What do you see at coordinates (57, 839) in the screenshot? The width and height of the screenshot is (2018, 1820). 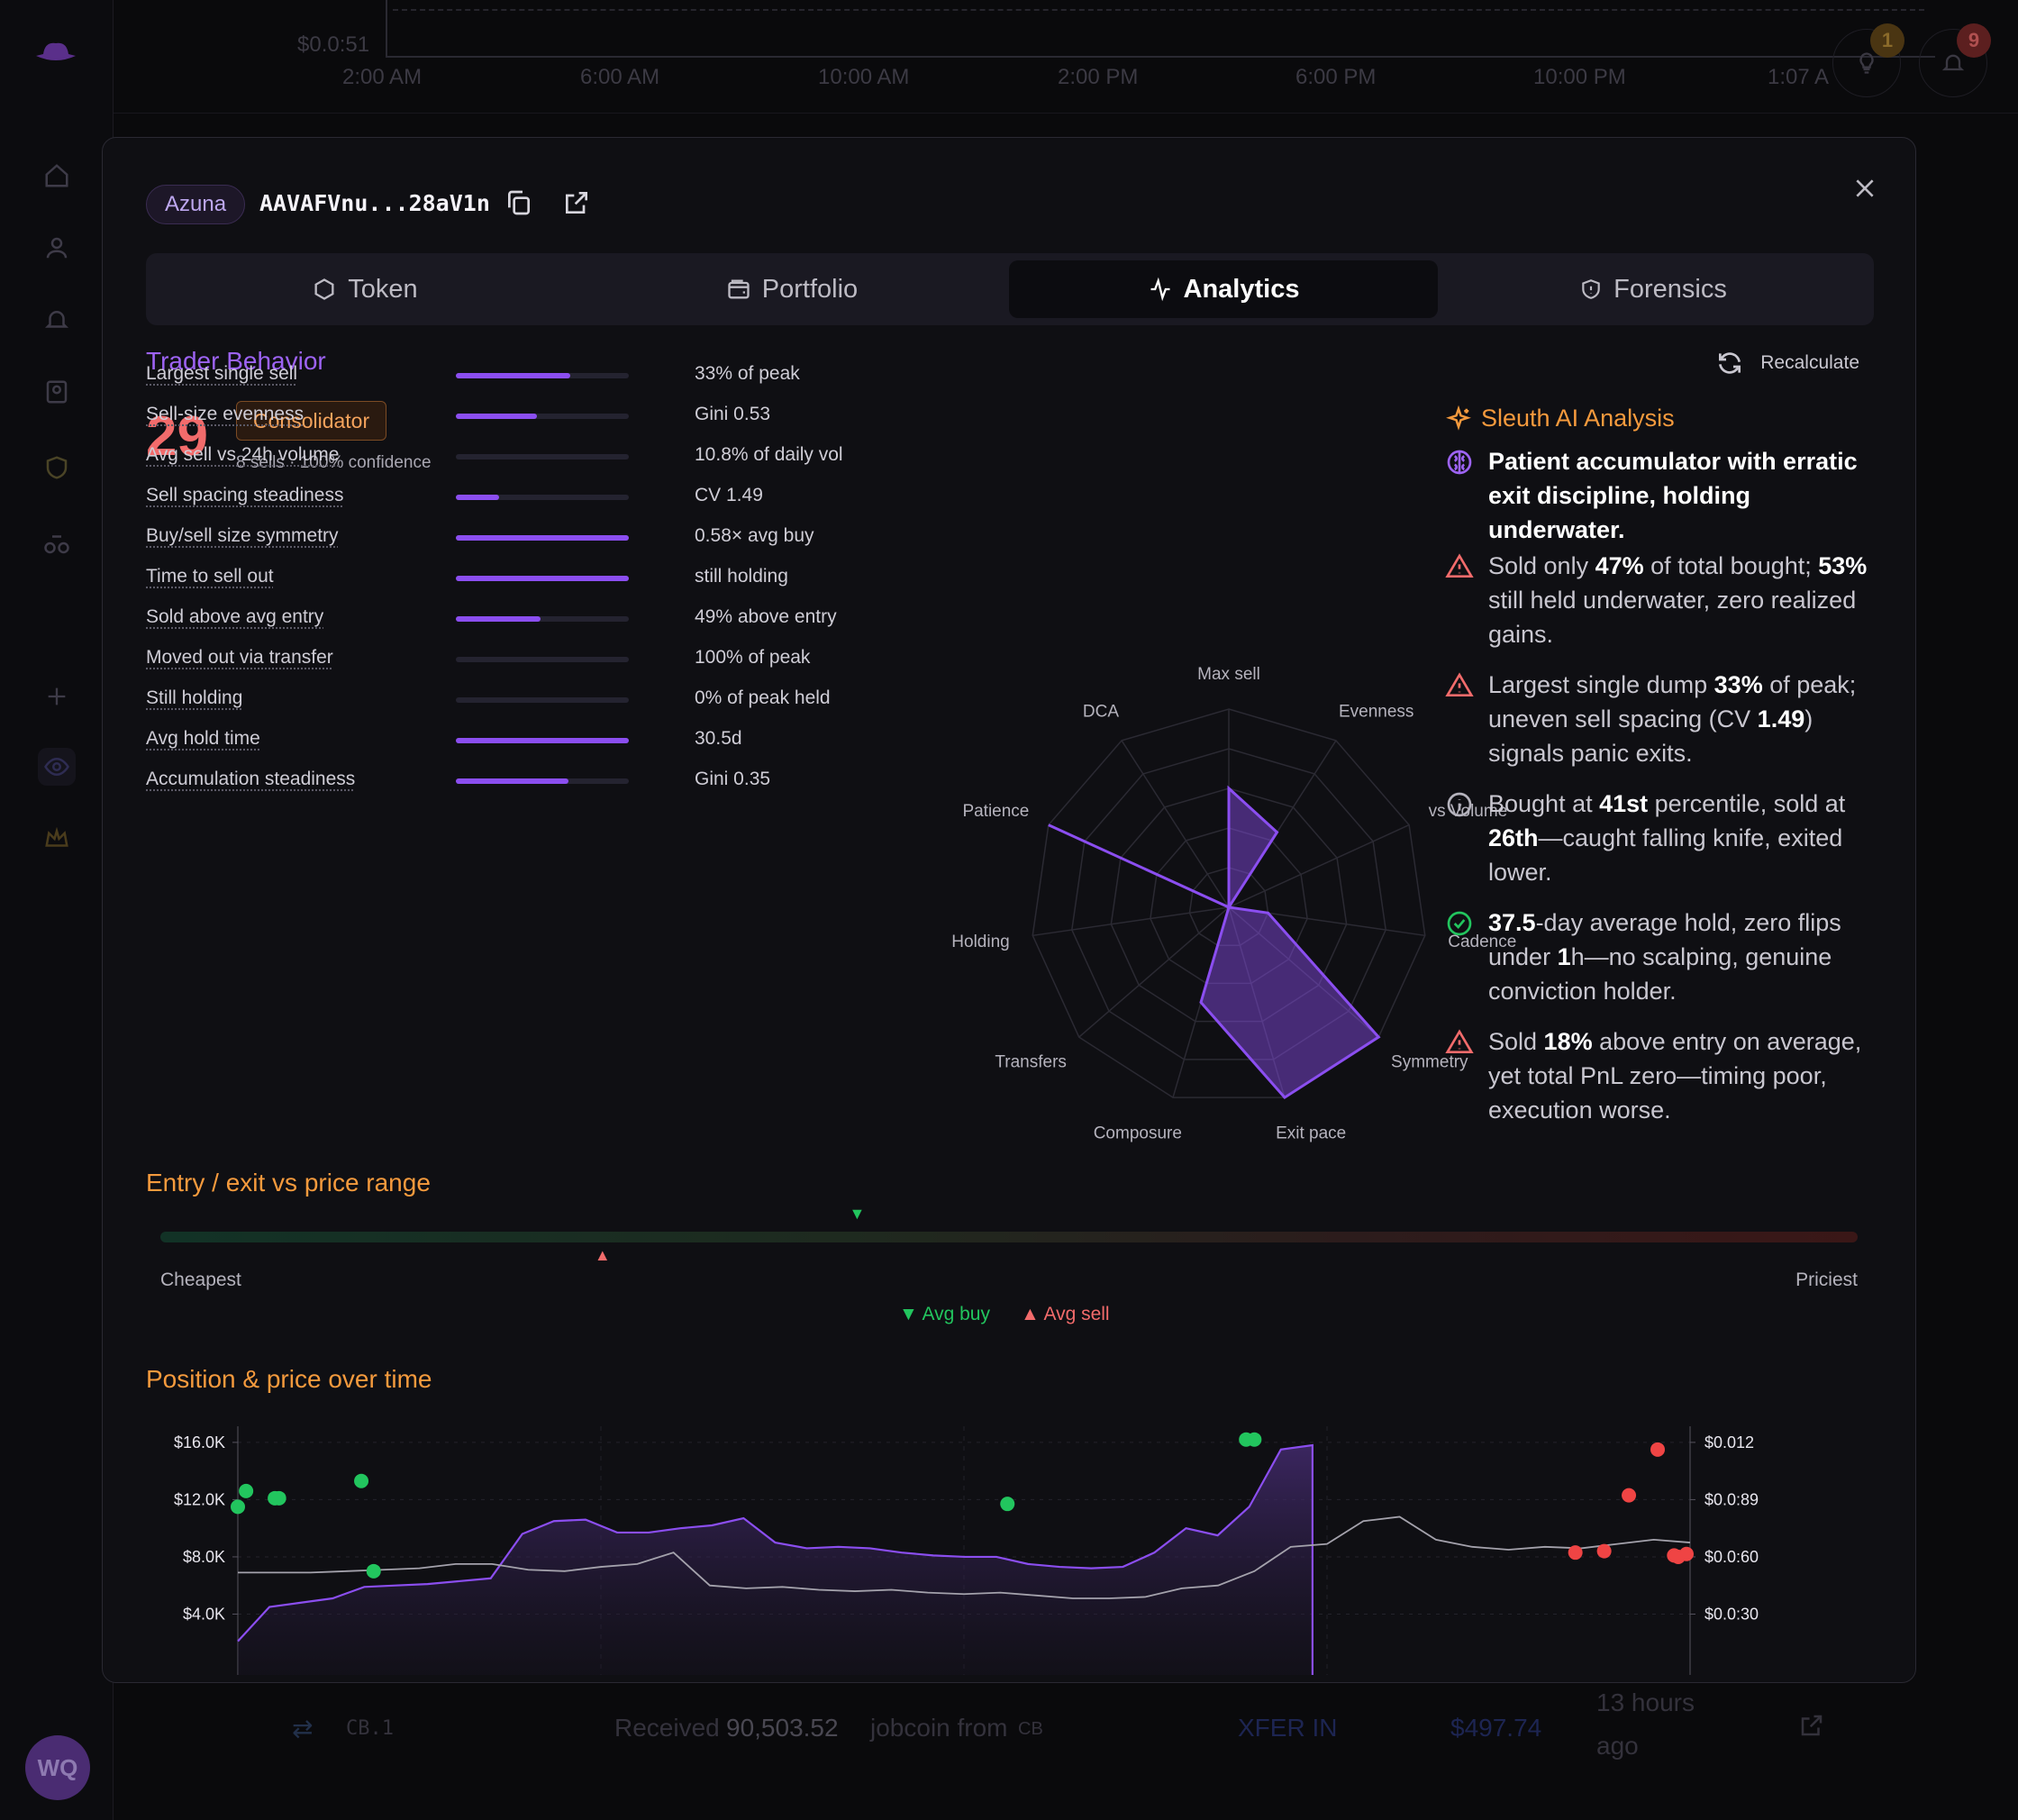 I see `crown-icon` at bounding box center [57, 839].